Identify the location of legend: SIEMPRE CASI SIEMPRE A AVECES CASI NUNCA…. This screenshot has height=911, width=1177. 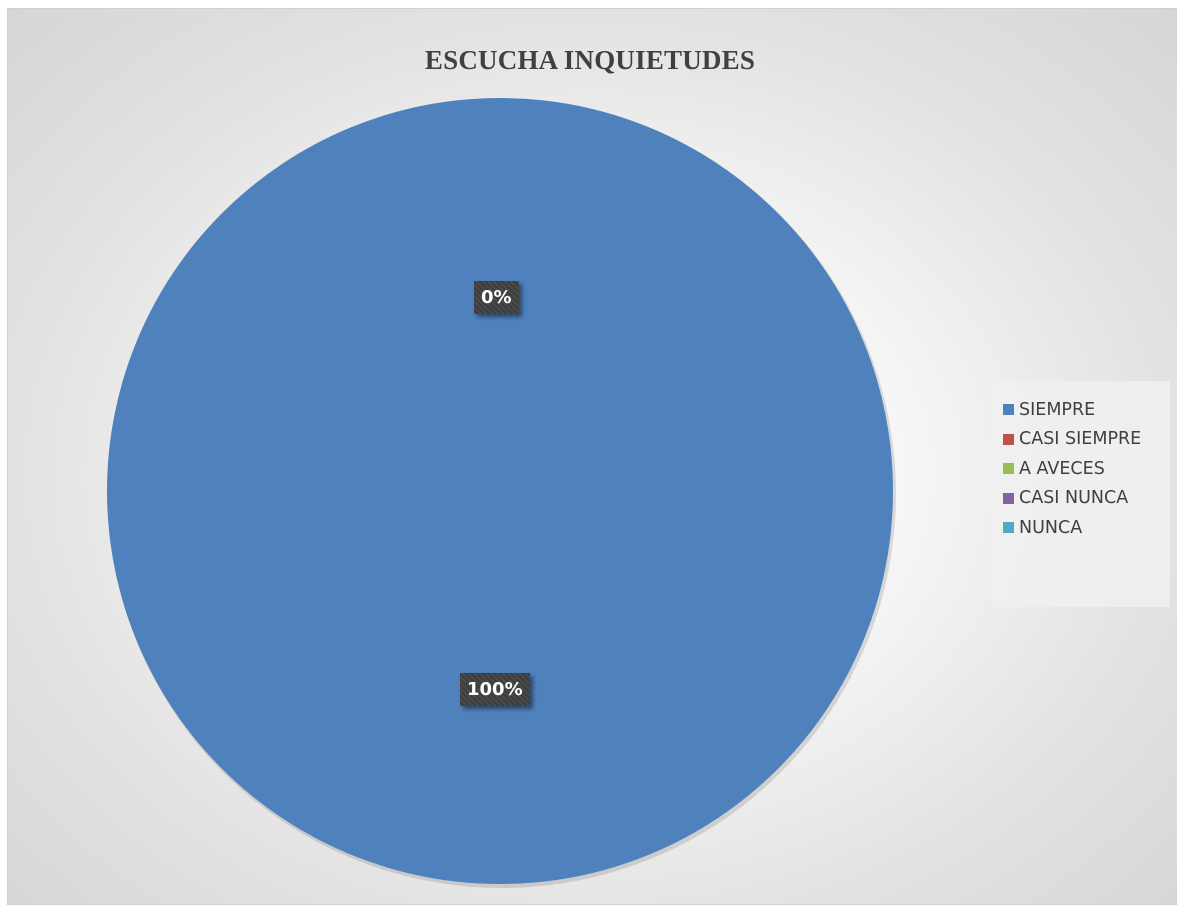
(1081, 494).